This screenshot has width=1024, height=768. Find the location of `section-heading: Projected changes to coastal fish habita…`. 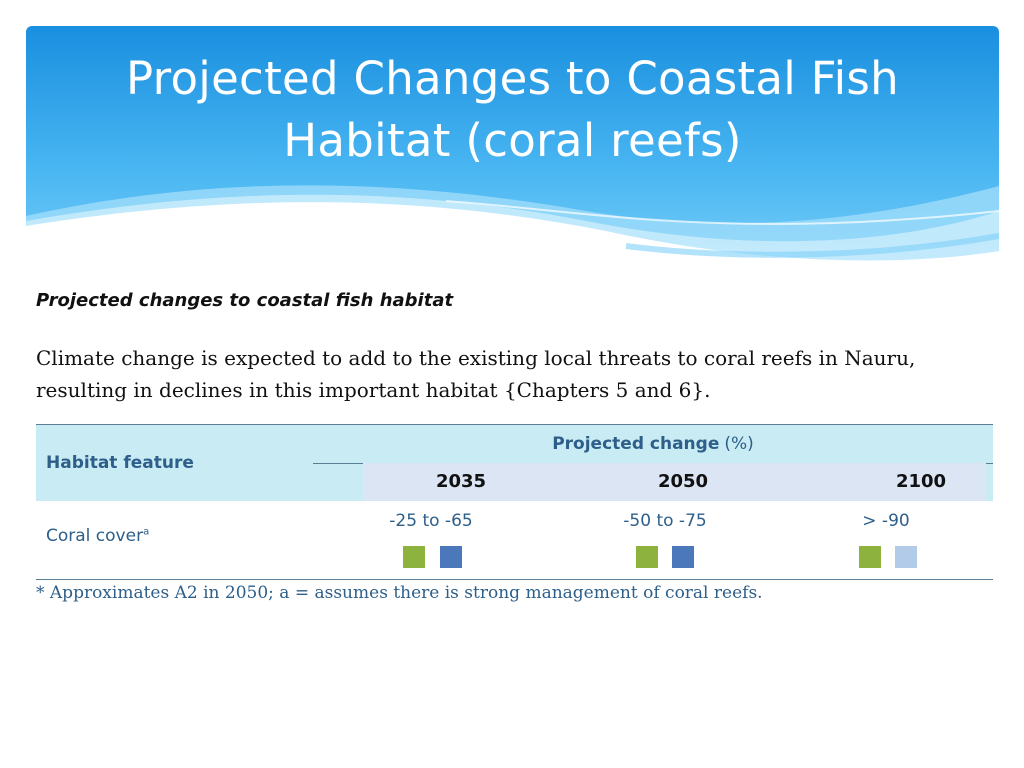

section-heading: Projected changes to coastal fish habita… is located at coordinates (245, 300).